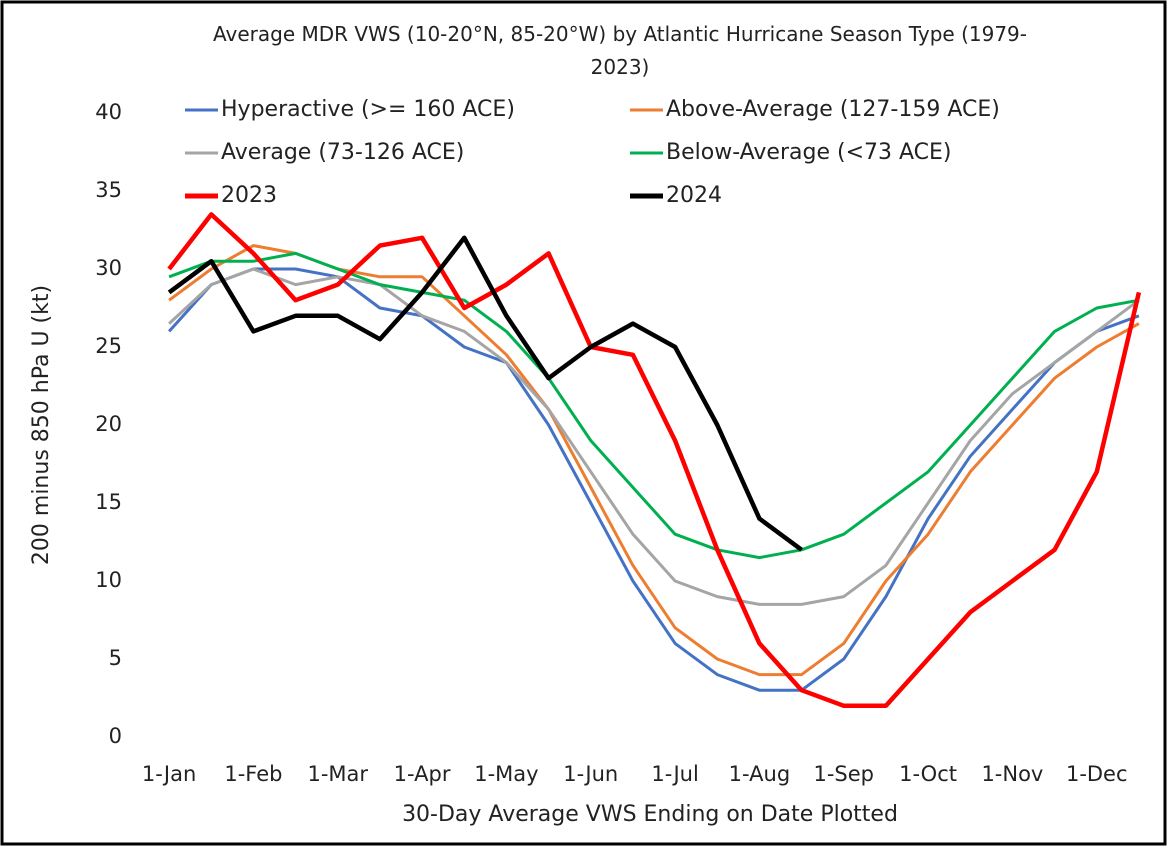  I want to click on legend-label: Average (73-126 ACE), so click(342, 152).